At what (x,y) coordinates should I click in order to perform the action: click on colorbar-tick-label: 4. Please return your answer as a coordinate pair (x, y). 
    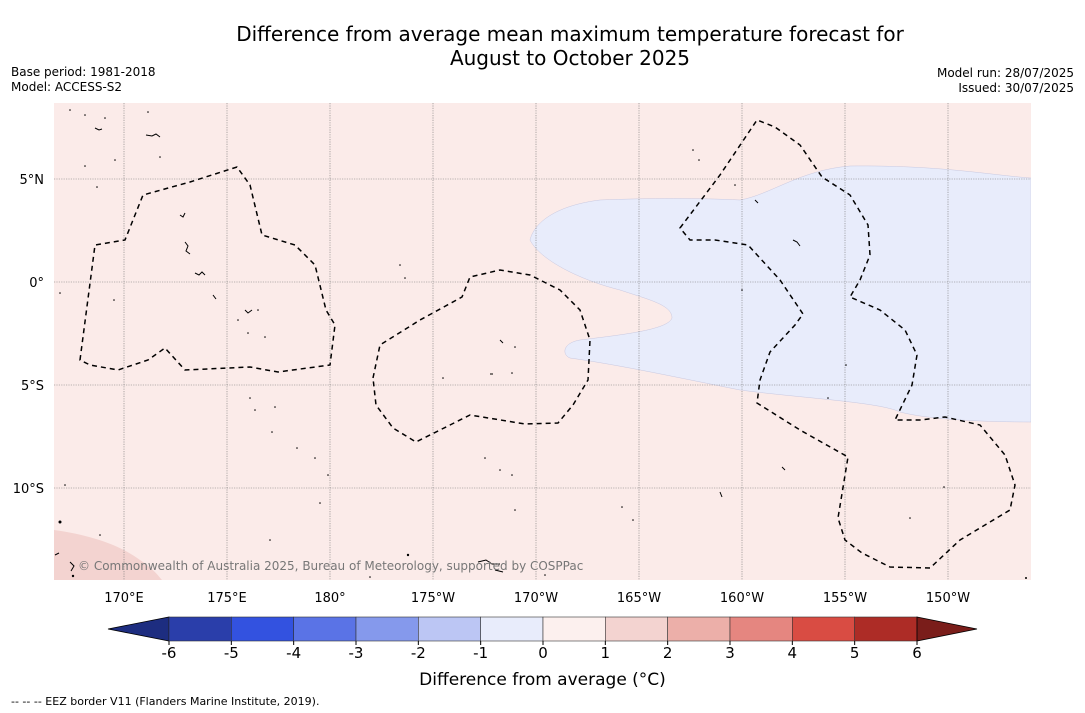
    Looking at the image, I should click on (793, 653).